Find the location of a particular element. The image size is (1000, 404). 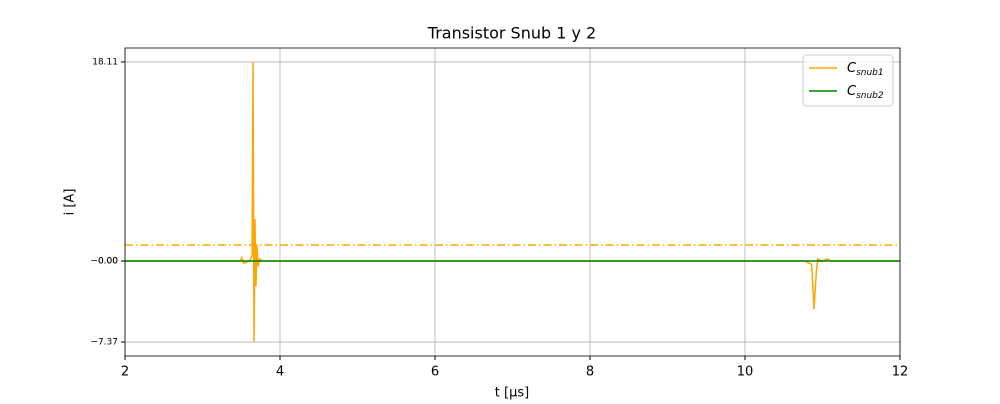

legend-label: Csnub1 is located at coordinates (865, 69).